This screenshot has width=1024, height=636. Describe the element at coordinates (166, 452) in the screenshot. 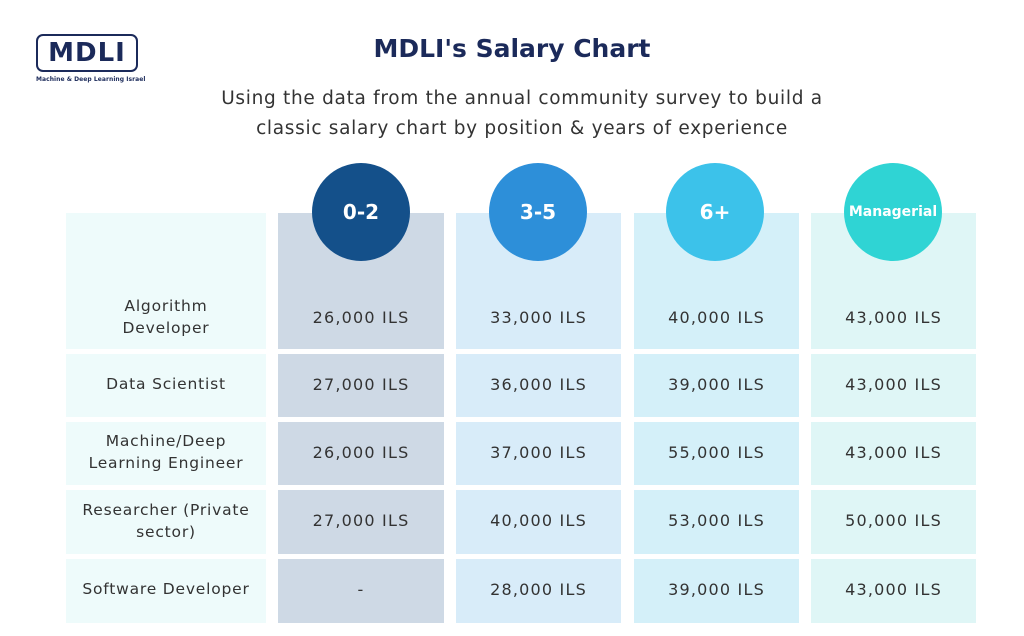

I see `row-label: Machine/Deep Learning Engineer` at that location.